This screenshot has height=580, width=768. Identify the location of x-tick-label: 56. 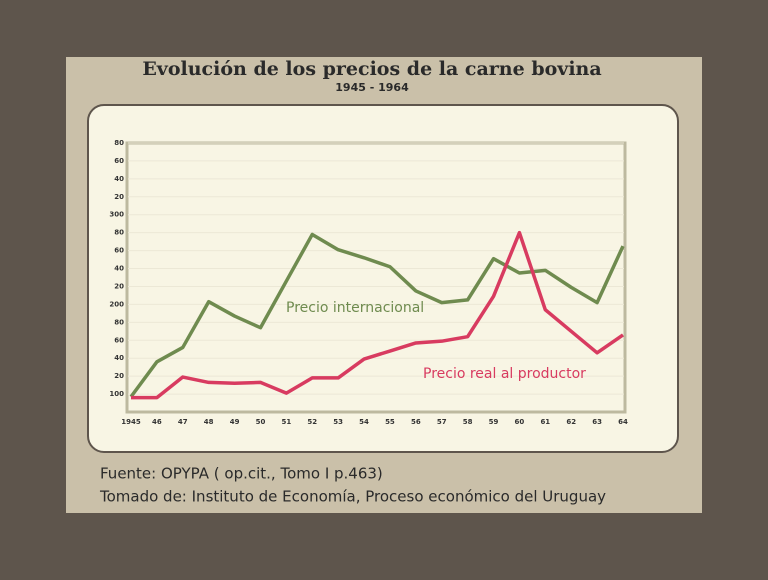
(416, 422).